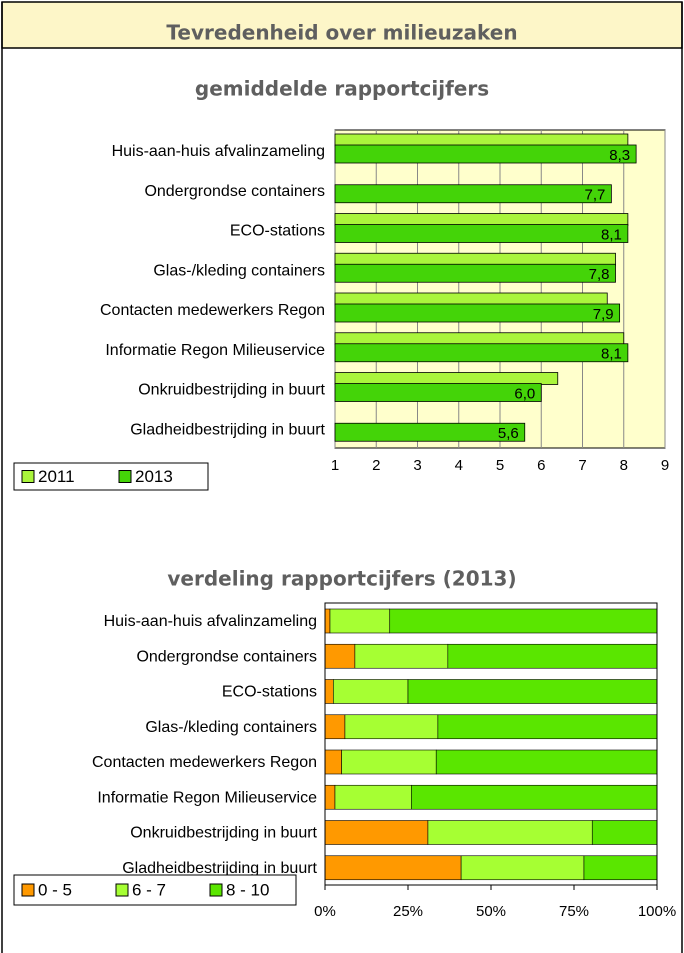  Describe the element at coordinates (619, 155) in the screenshot. I see `value-label: 8,3` at that location.